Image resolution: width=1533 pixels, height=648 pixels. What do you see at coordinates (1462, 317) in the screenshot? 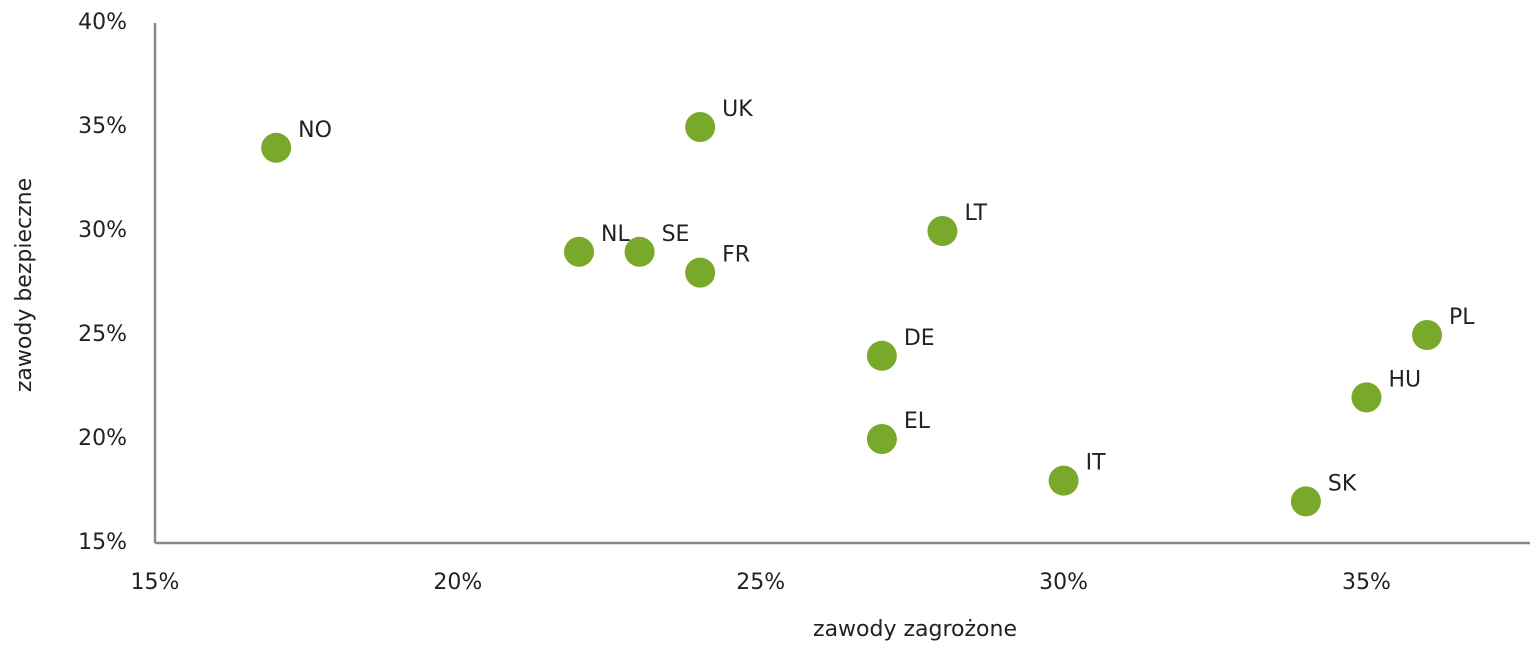
I see `point-label: PL` at bounding box center [1462, 317].